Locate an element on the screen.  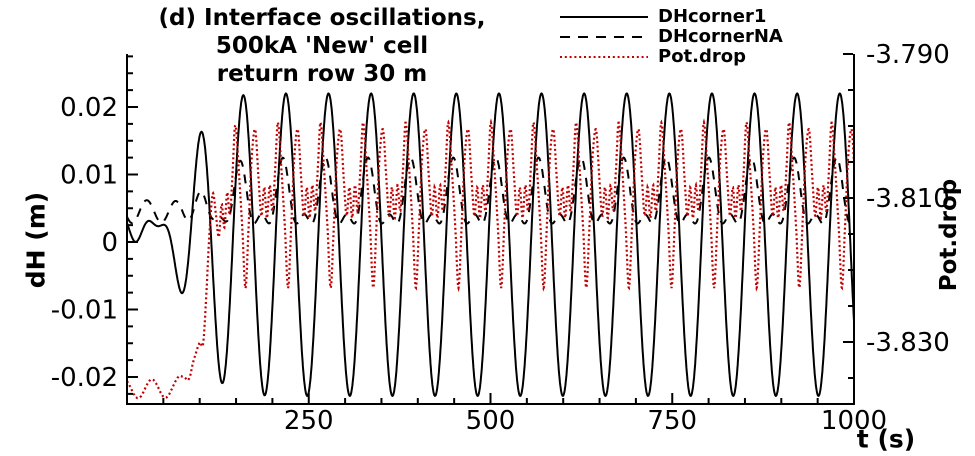
bottom-tick-label: 500 is located at coordinates (491, 421).